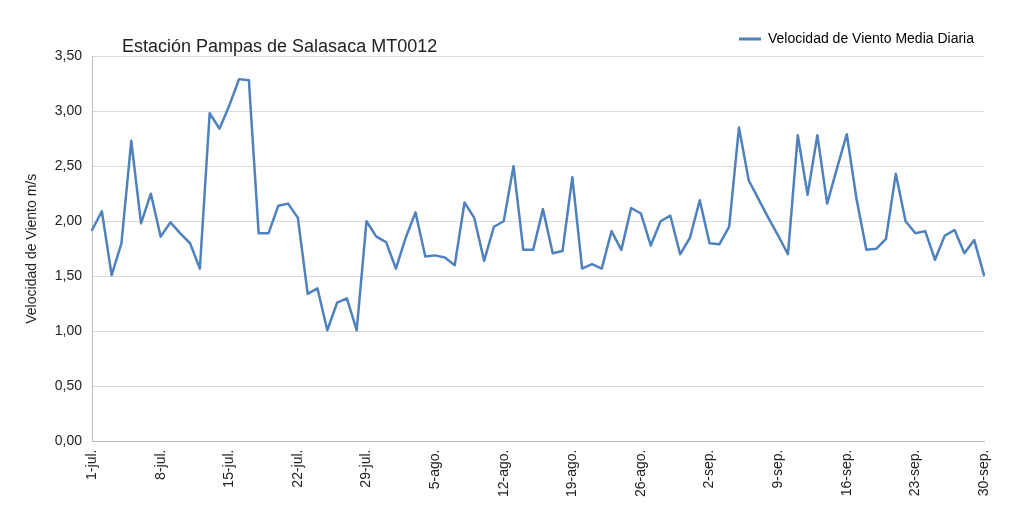  Describe the element at coordinates (502, 473) in the screenshot. I see `x-tick-label: 12-ago.` at that location.